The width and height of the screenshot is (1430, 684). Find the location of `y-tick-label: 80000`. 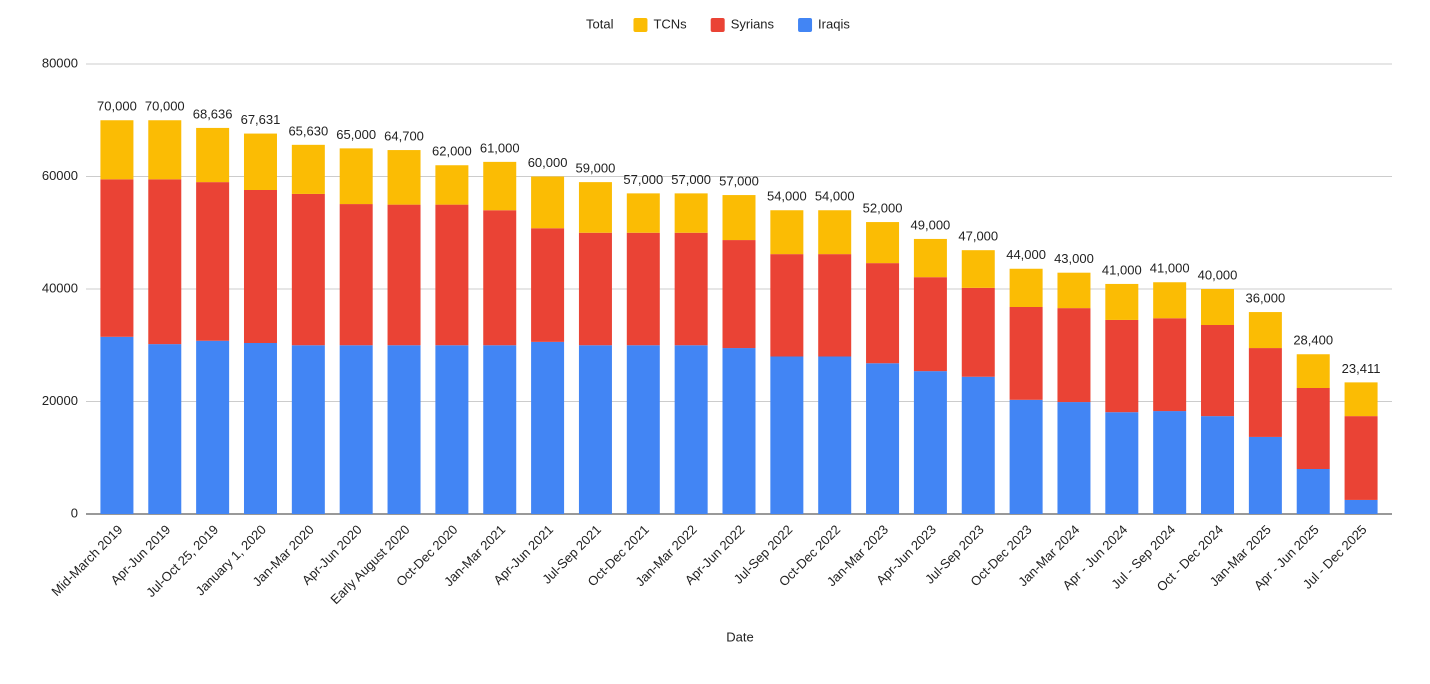

y-tick-label: 80000 is located at coordinates (60, 62).